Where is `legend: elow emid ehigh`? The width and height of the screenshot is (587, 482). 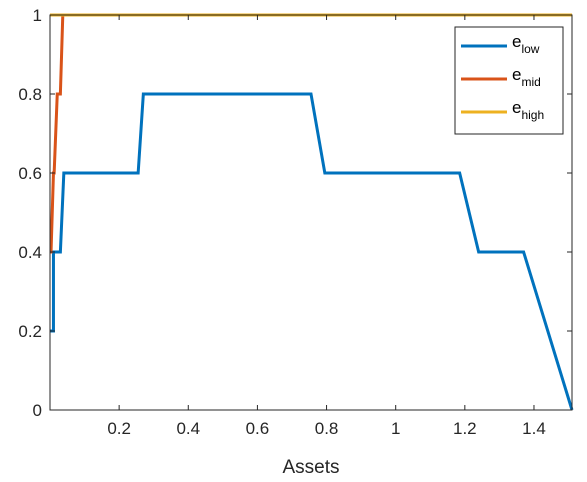
legend: elow emid ehigh is located at coordinates (509, 80).